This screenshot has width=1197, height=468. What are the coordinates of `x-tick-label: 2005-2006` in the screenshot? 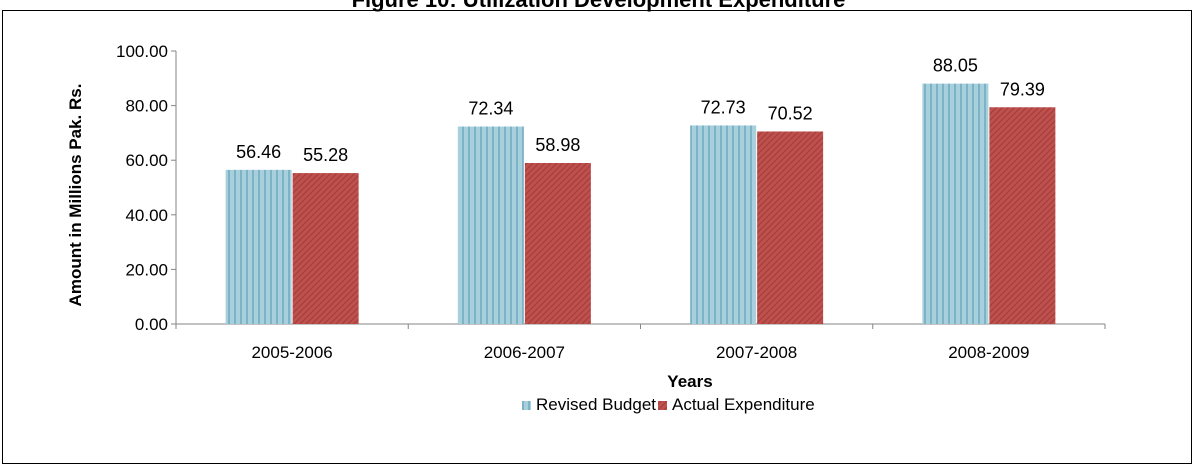 It's located at (291, 352).